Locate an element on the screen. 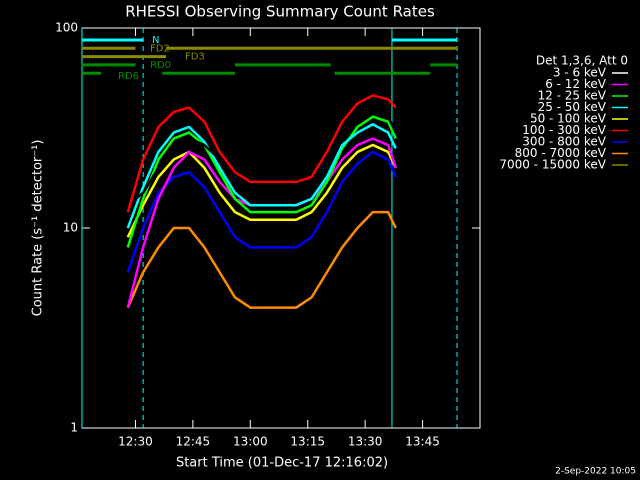 The image size is (640, 480). flag-label: RD0 is located at coordinates (160, 65).